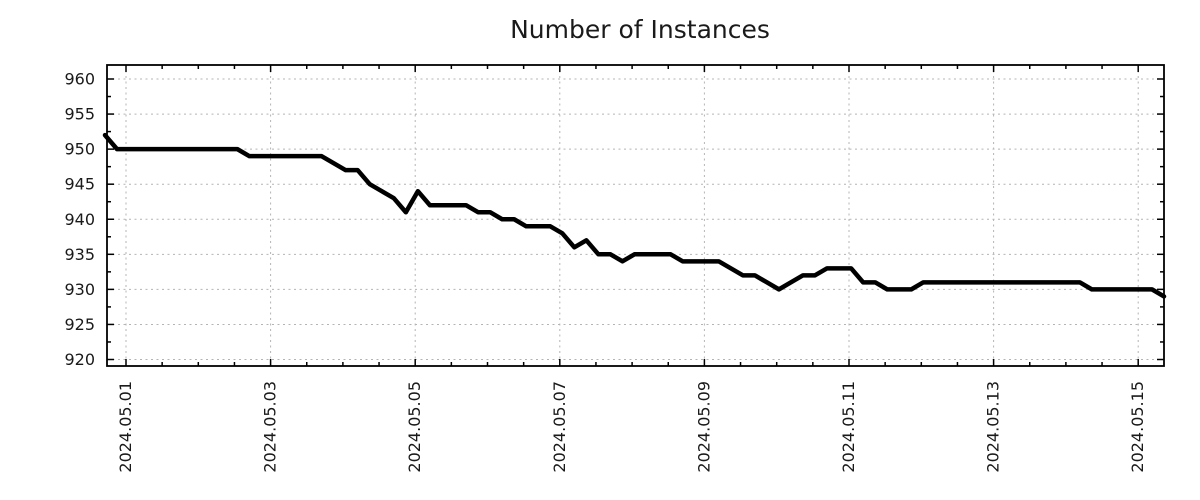  I want to click on x-tick-label: 2024.05.15, so click(1137, 427).